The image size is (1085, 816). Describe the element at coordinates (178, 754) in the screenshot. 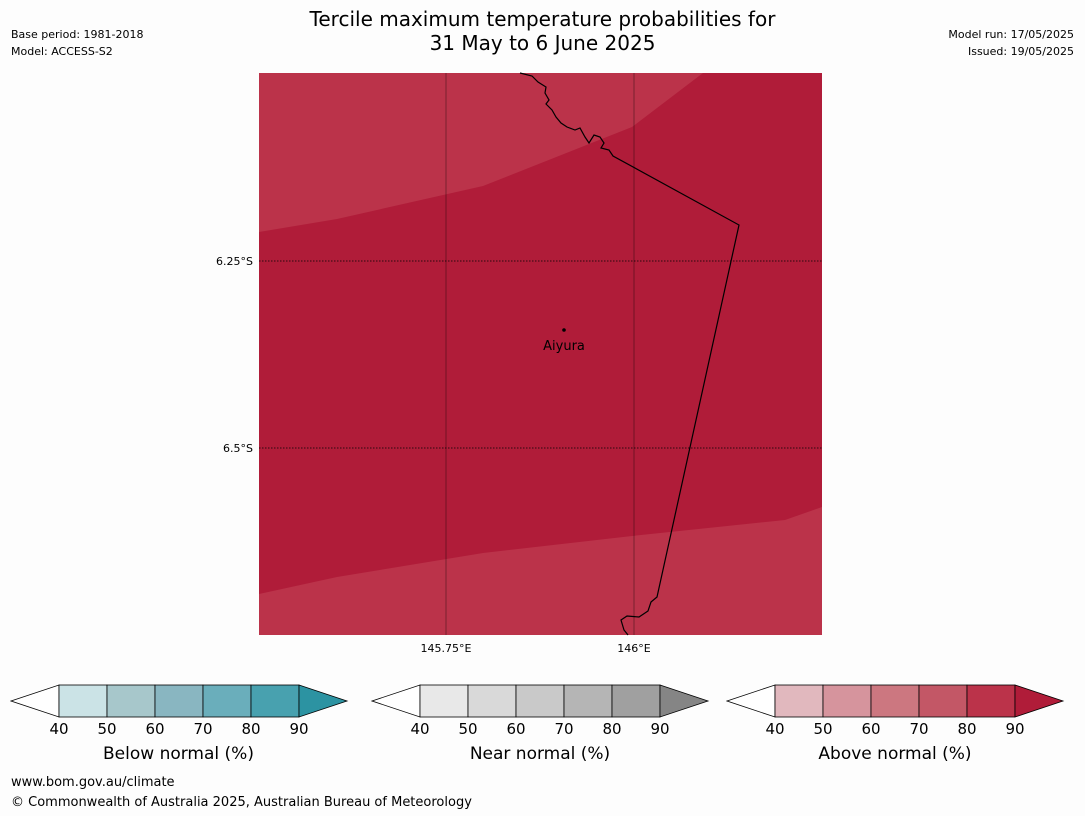

I see `below-normal-label: Below normal (%)` at that location.